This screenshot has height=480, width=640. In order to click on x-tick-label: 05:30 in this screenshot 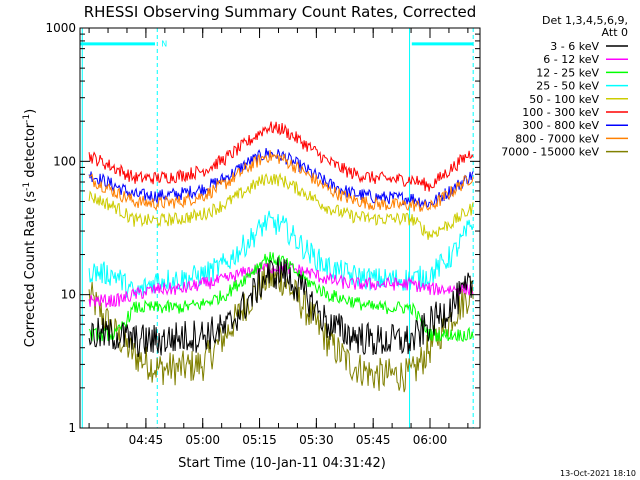, I will do `click(316, 440)`.